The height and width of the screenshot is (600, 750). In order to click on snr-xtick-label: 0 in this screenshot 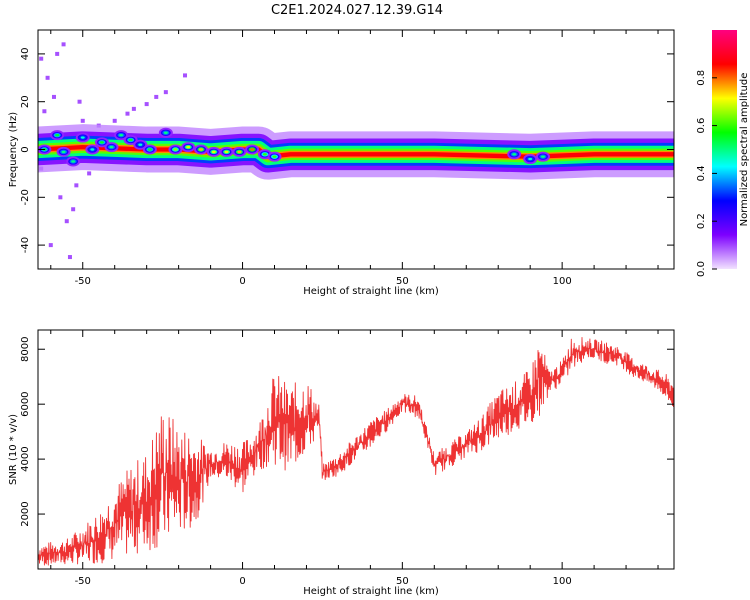, I will do `click(242, 581)`.